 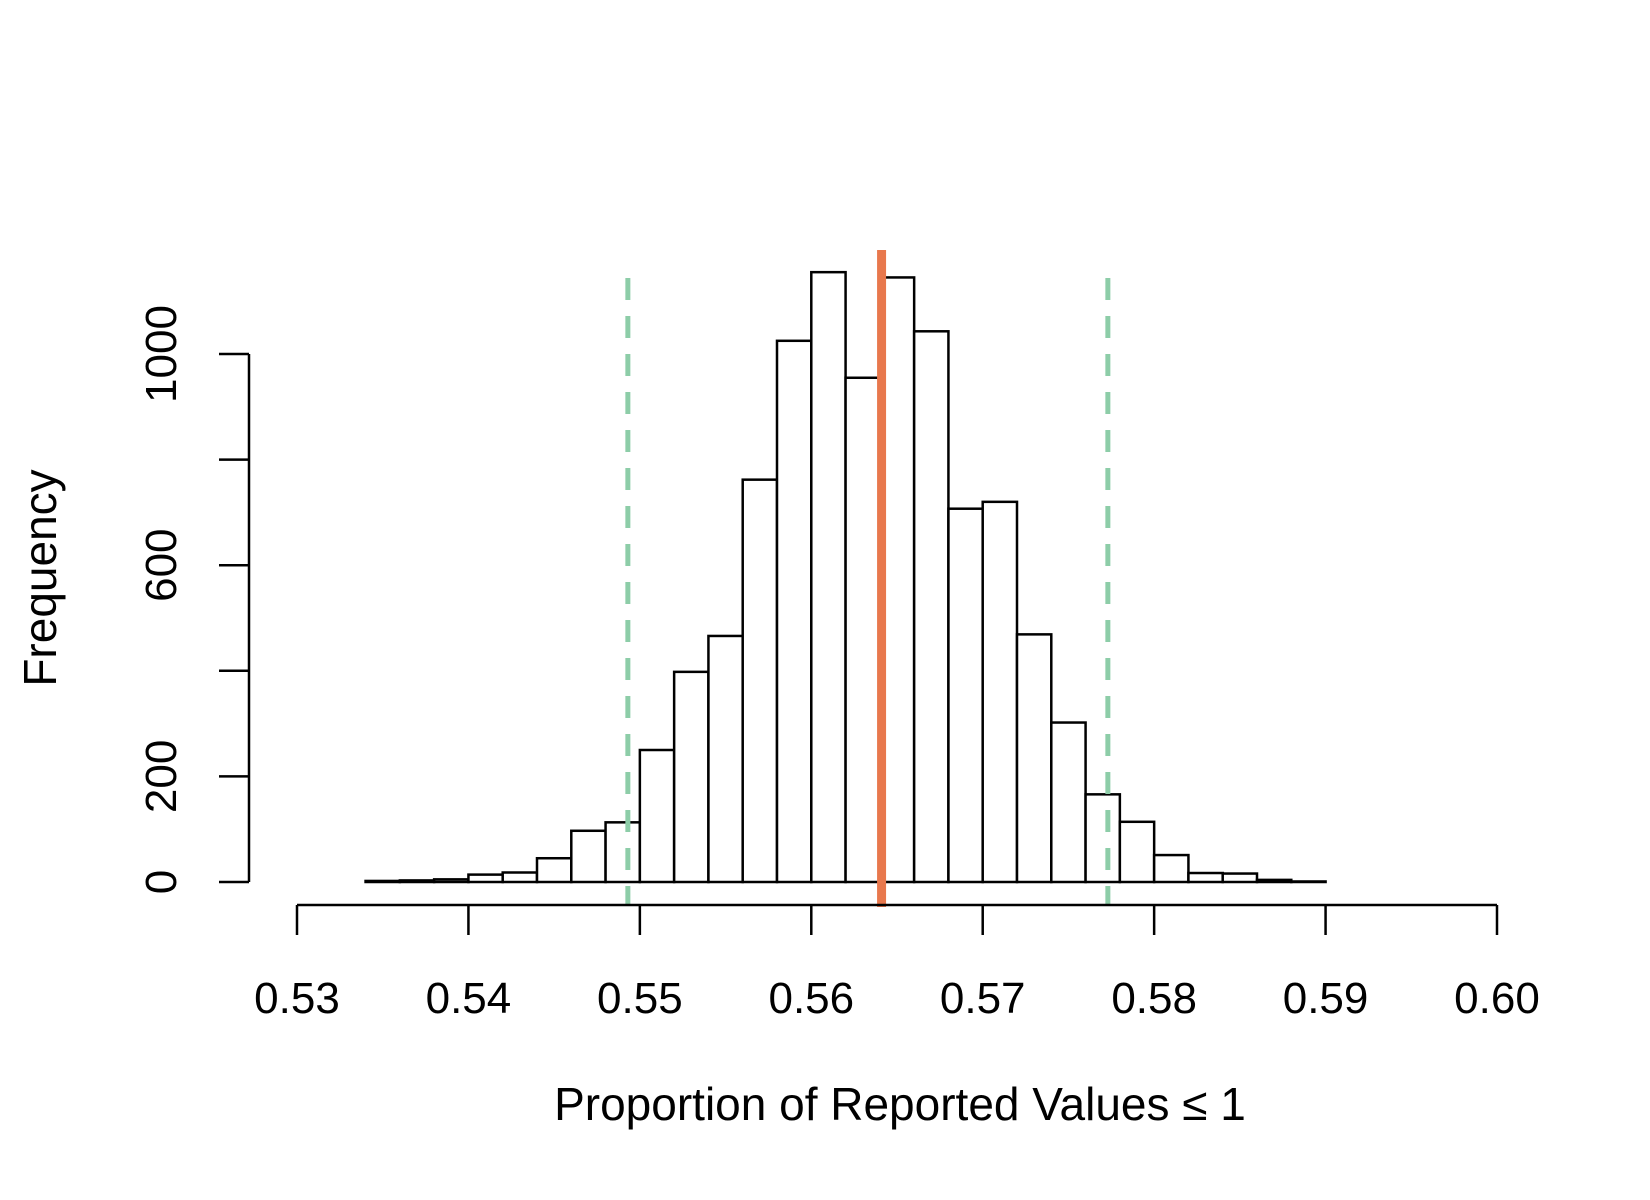 What do you see at coordinates (161, 564) in the screenshot?
I see `y-tick-label: 600` at bounding box center [161, 564].